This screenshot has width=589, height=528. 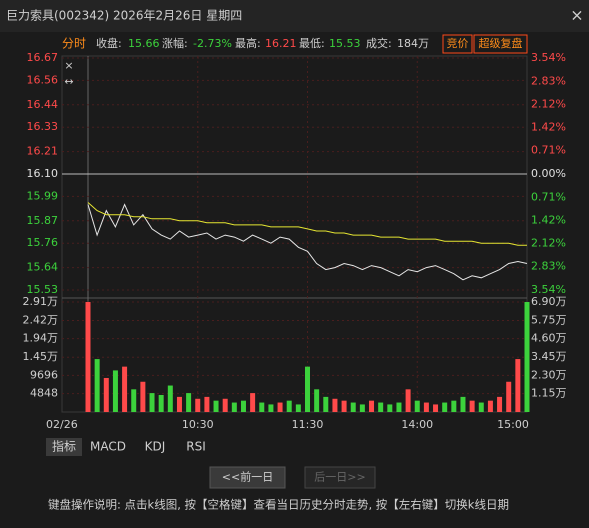 What do you see at coordinates (548, 150) in the screenshot?
I see `y2-tick-label: 0.71%` at bounding box center [548, 150].